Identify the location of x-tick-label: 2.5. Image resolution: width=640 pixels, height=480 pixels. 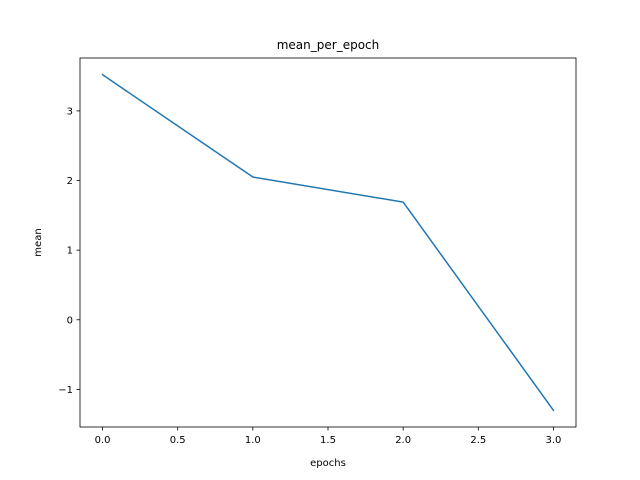
(478, 440).